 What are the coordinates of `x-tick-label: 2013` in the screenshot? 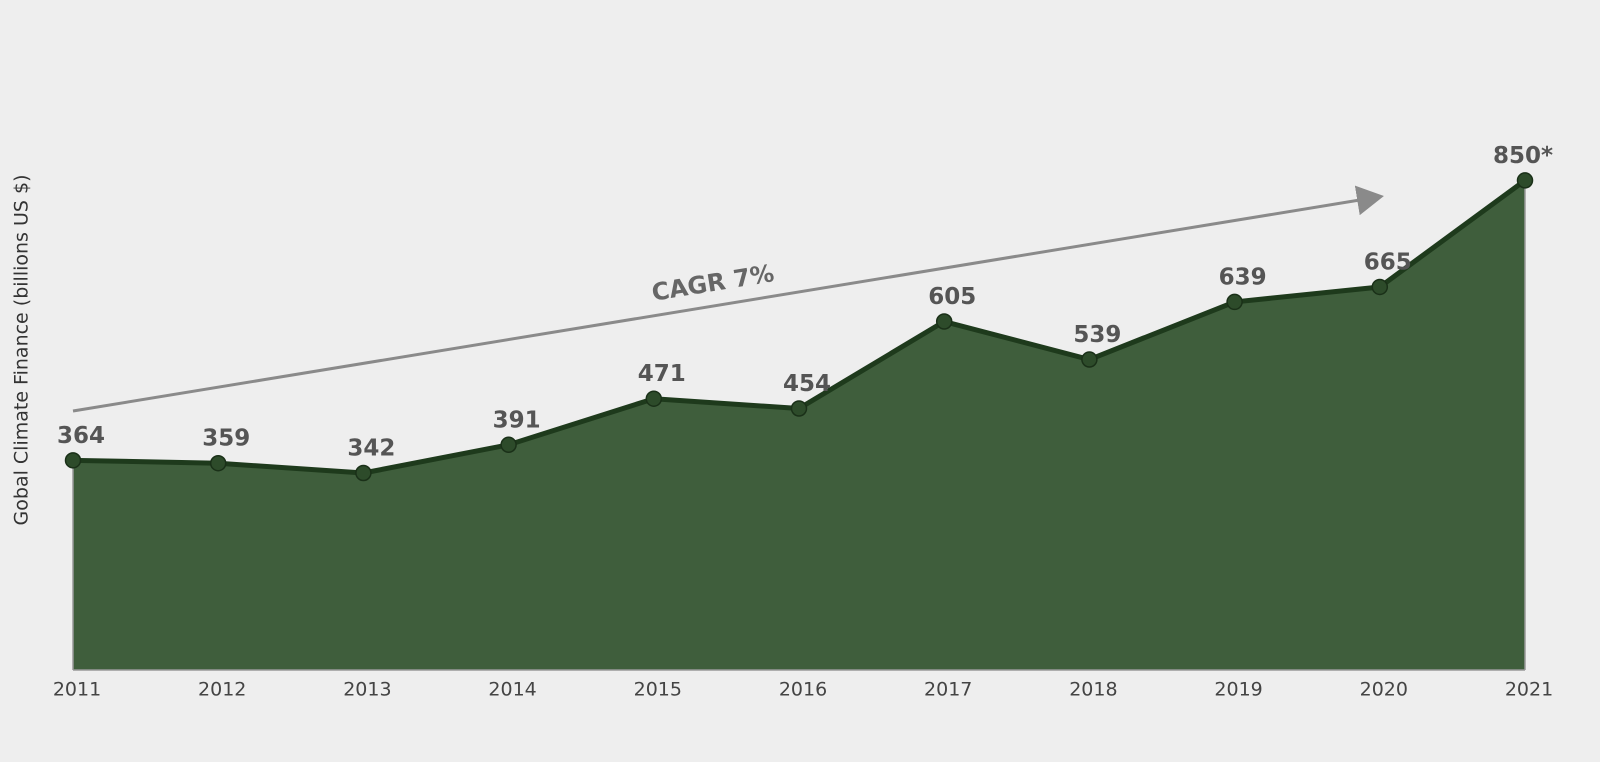 It's located at (367, 690).